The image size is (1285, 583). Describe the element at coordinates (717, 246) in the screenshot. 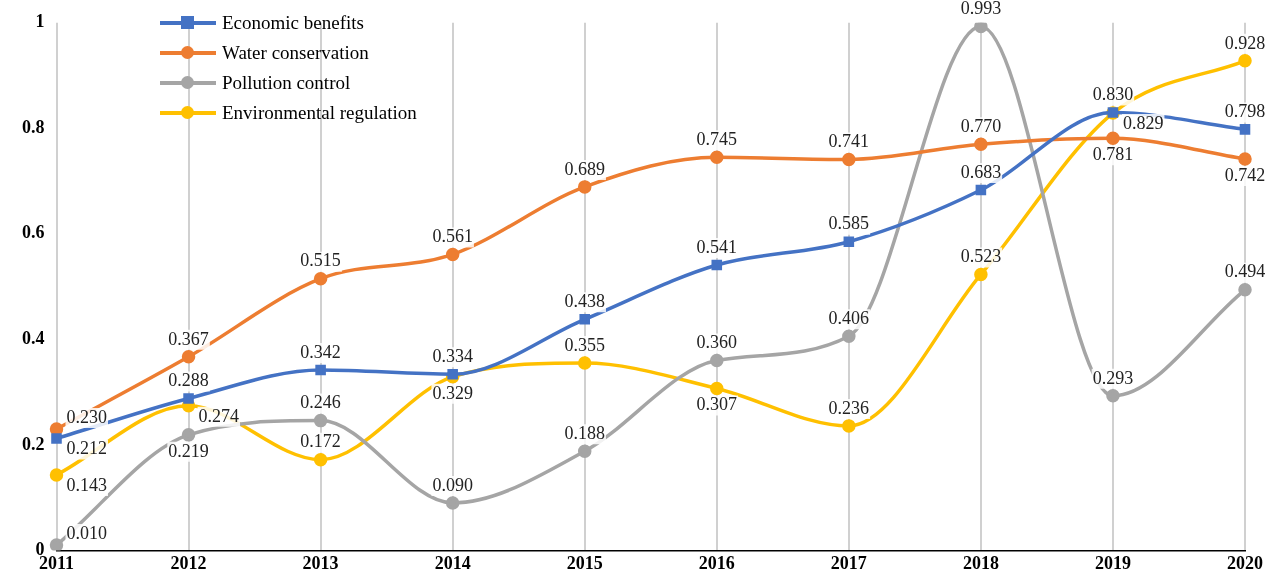

I see `data-label: 0.541` at that location.